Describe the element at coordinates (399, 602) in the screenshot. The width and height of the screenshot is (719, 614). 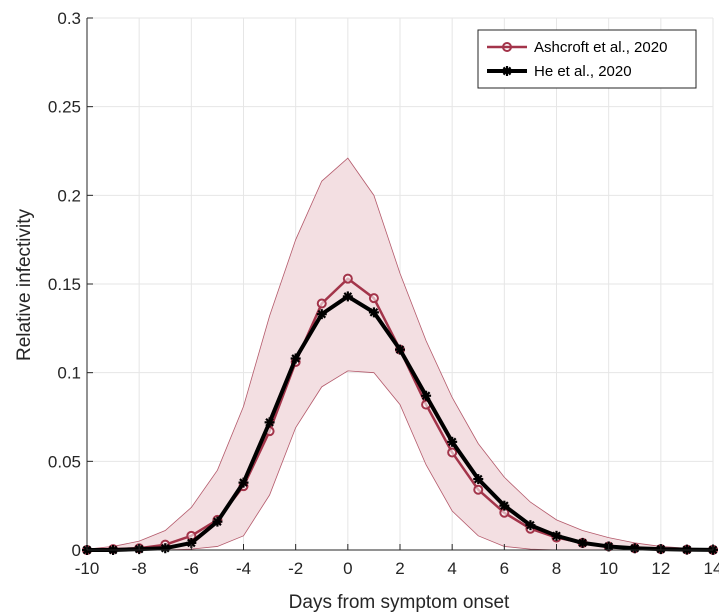
I see `x-axis-title: Days from symptom onset` at that location.